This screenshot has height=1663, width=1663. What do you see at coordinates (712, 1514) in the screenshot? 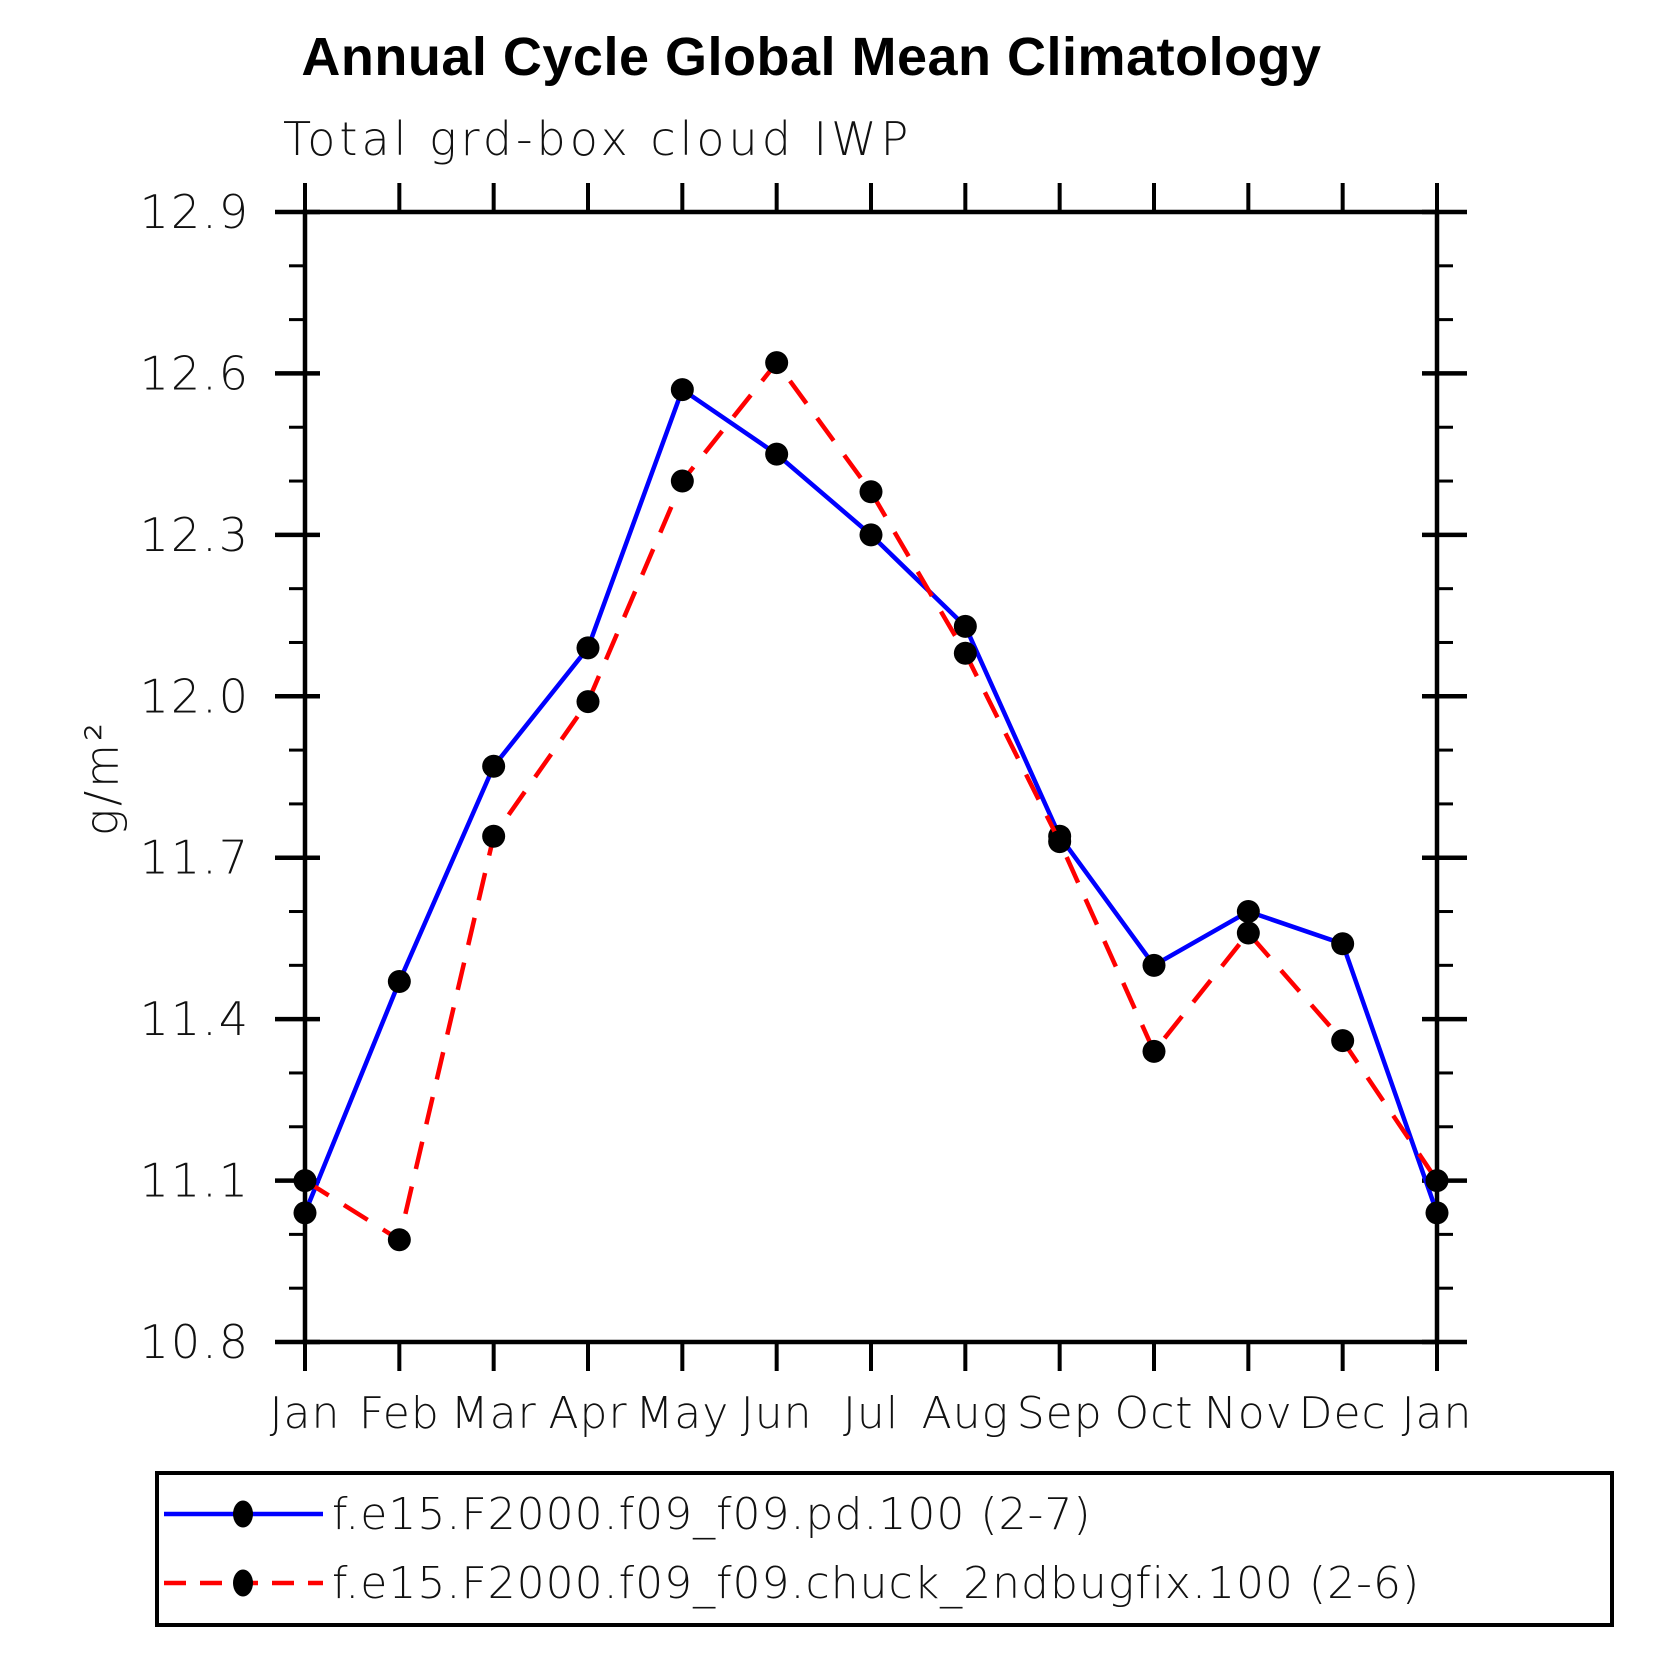
I see `legend-item-0-label: f.e15.F2000.f09_f09.pd.100 (2-7)` at bounding box center [712, 1514].